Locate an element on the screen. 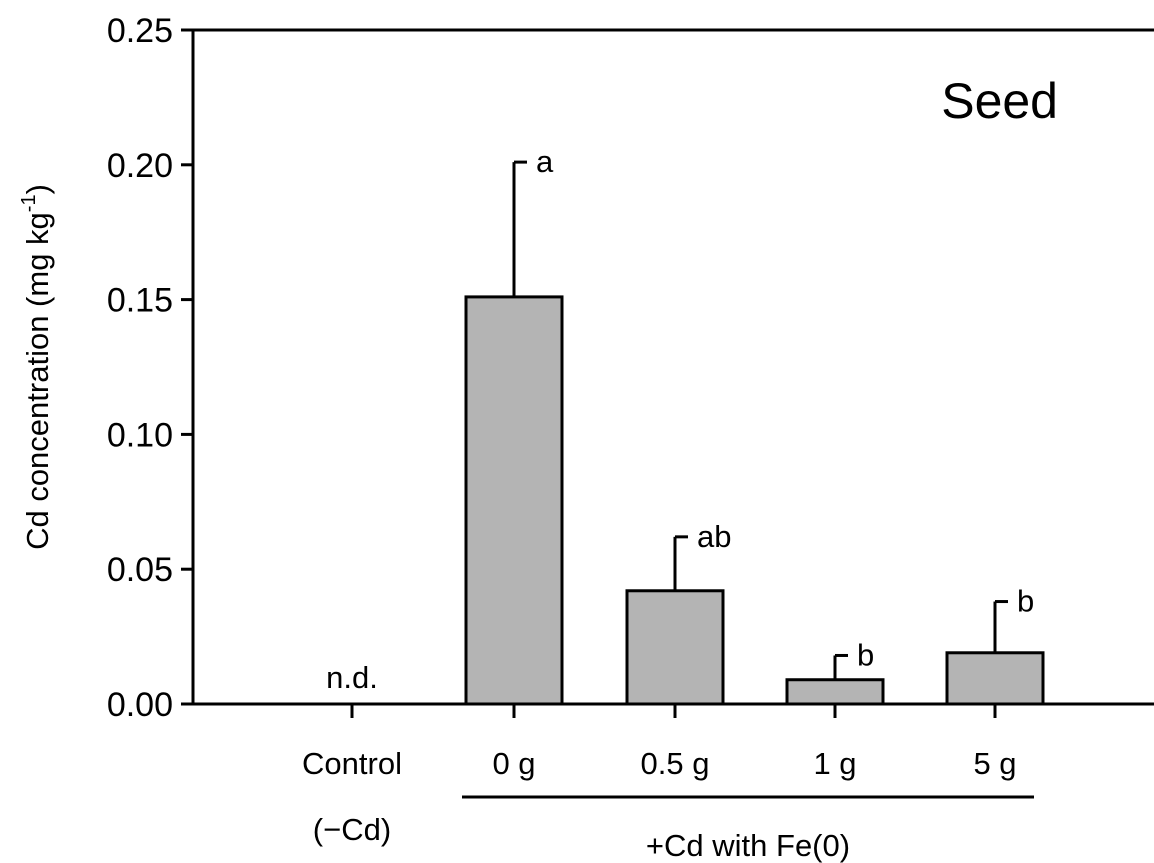 The height and width of the screenshot is (863, 1154). y-tick-label: 0.10 is located at coordinates (140, 435).